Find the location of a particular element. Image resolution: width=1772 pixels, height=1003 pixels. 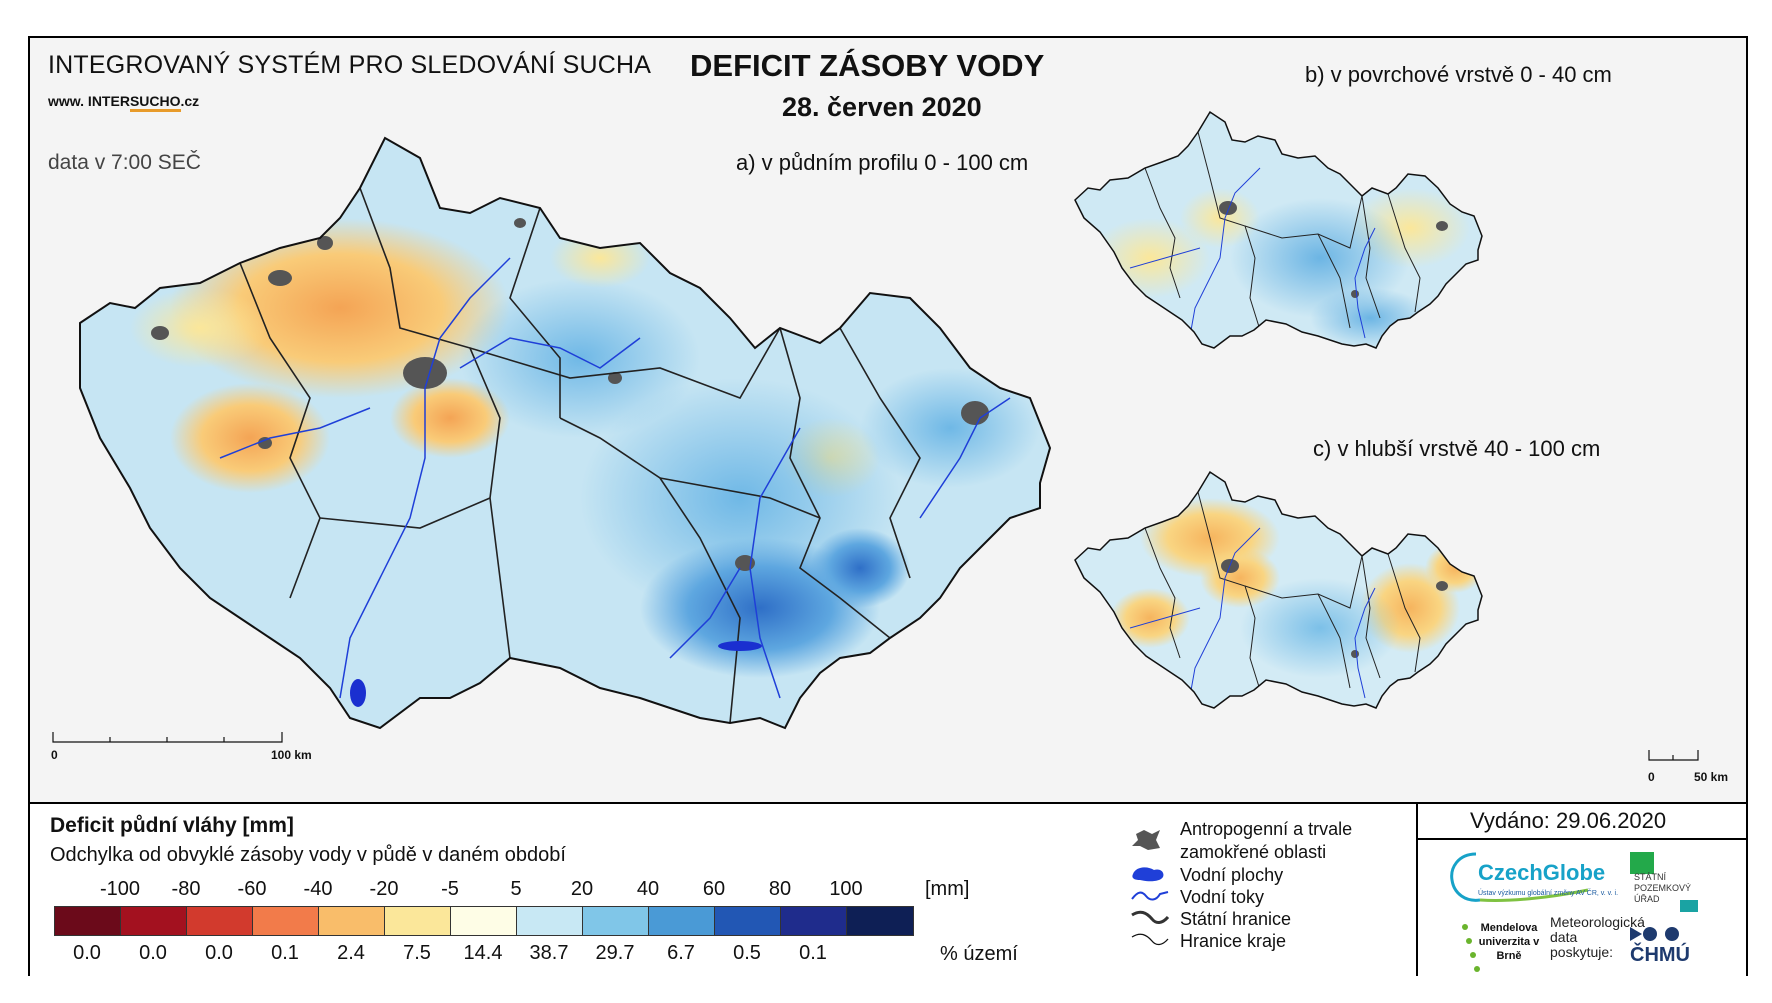

legend-percent-value: 38.7 is located at coordinates (549, 953).